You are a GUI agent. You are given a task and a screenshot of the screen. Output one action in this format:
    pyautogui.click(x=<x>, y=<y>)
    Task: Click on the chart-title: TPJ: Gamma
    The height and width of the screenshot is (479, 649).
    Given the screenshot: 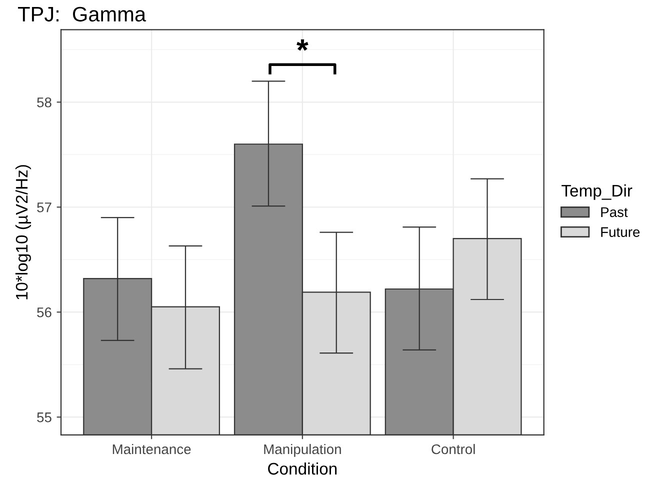 What is the action you would take?
    pyautogui.click(x=82, y=14)
    